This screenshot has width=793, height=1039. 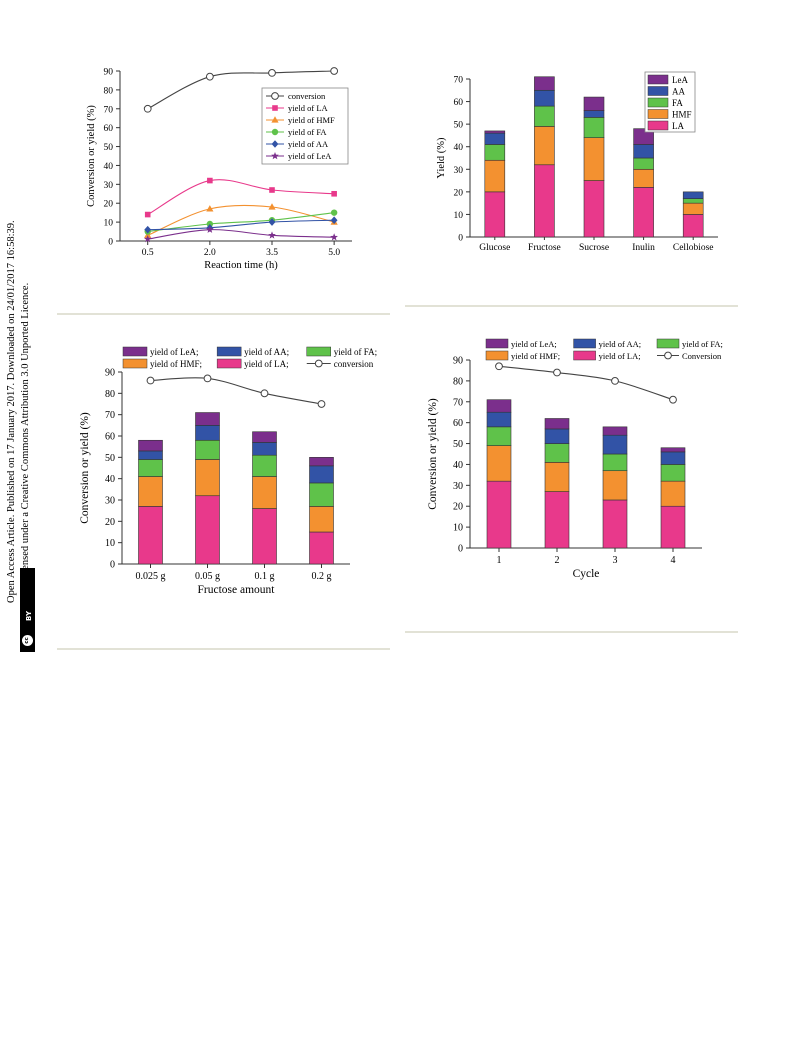 I want to click on legend-swatch-LA, so click(x=658, y=125).